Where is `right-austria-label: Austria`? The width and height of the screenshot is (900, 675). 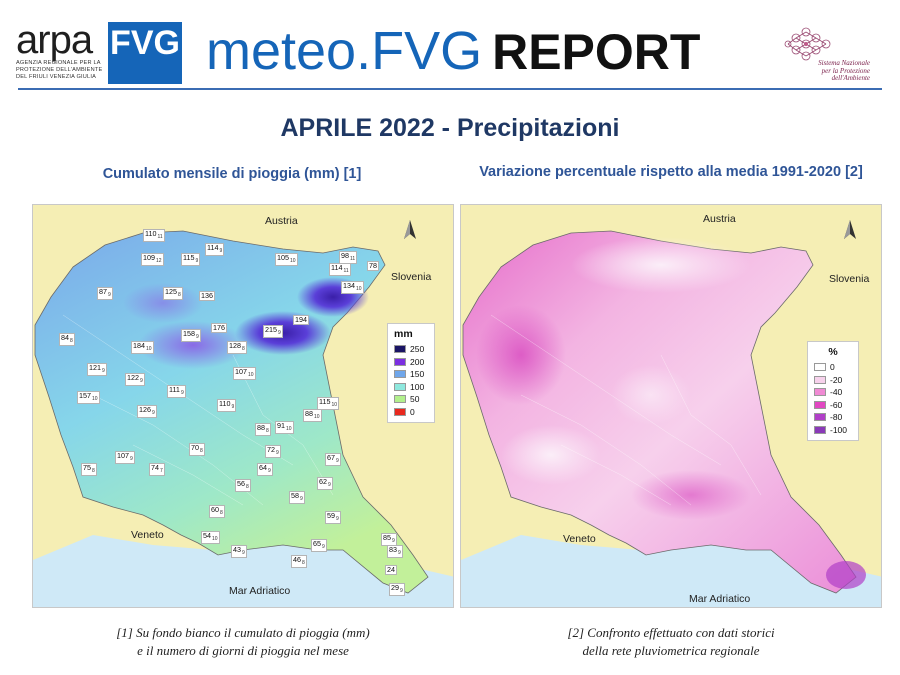 right-austria-label: Austria is located at coordinates (719, 219).